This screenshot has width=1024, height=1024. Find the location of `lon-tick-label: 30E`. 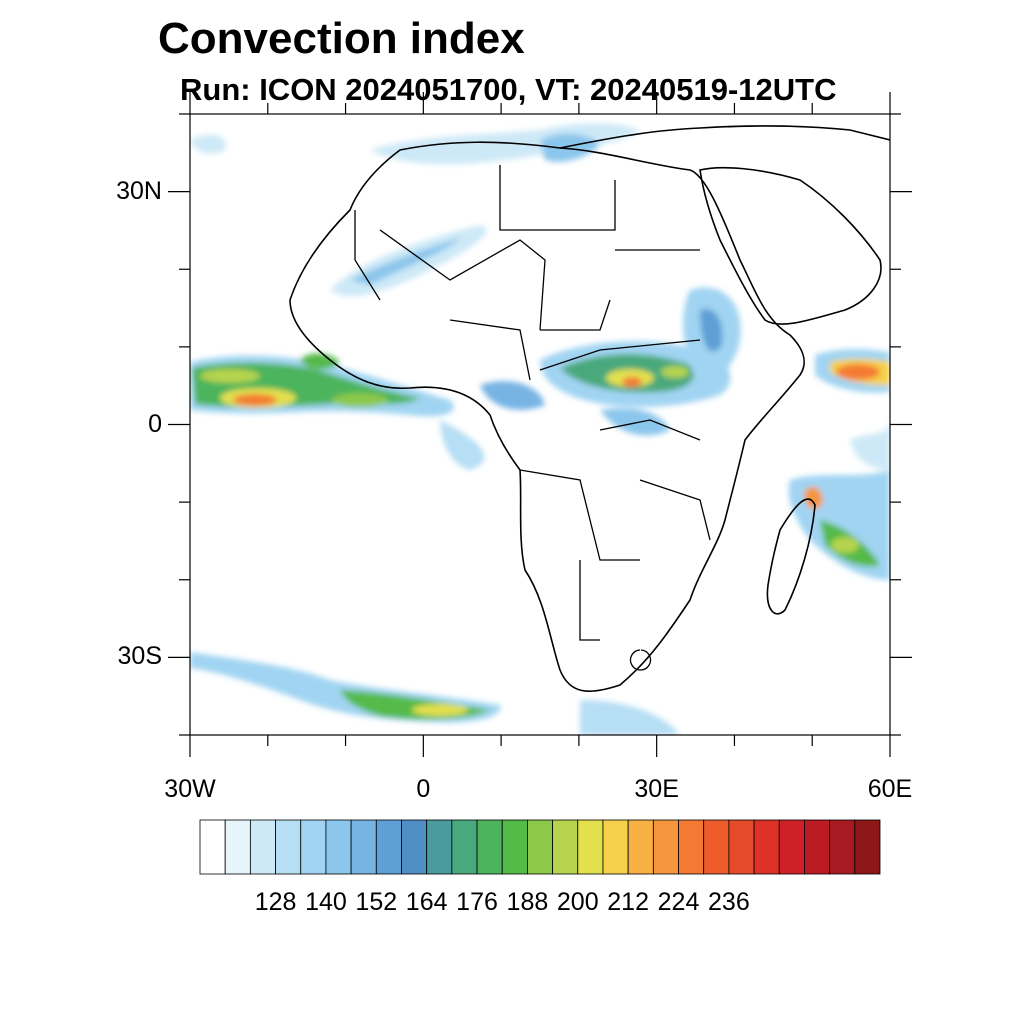

lon-tick-label: 30E is located at coordinates (656, 789).